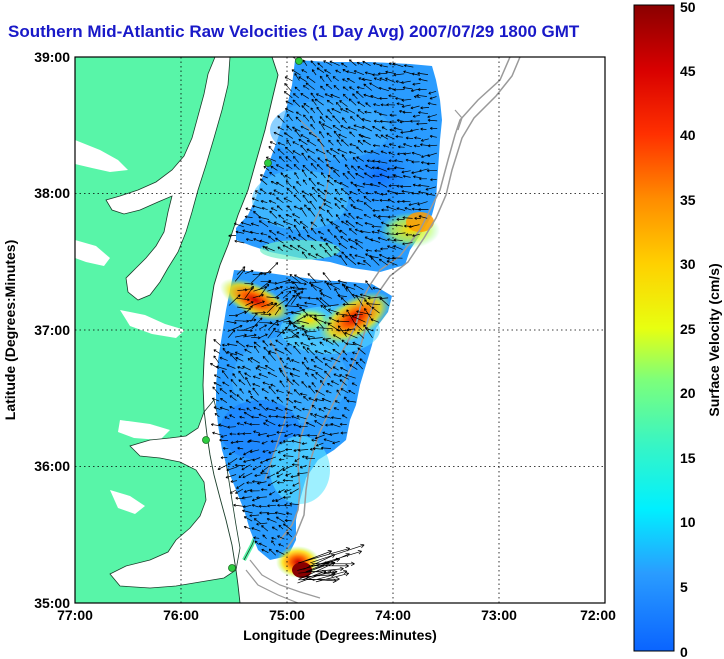 This screenshot has width=724, height=659. I want to click on colorbar-tick-label: 10, so click(688, 522).